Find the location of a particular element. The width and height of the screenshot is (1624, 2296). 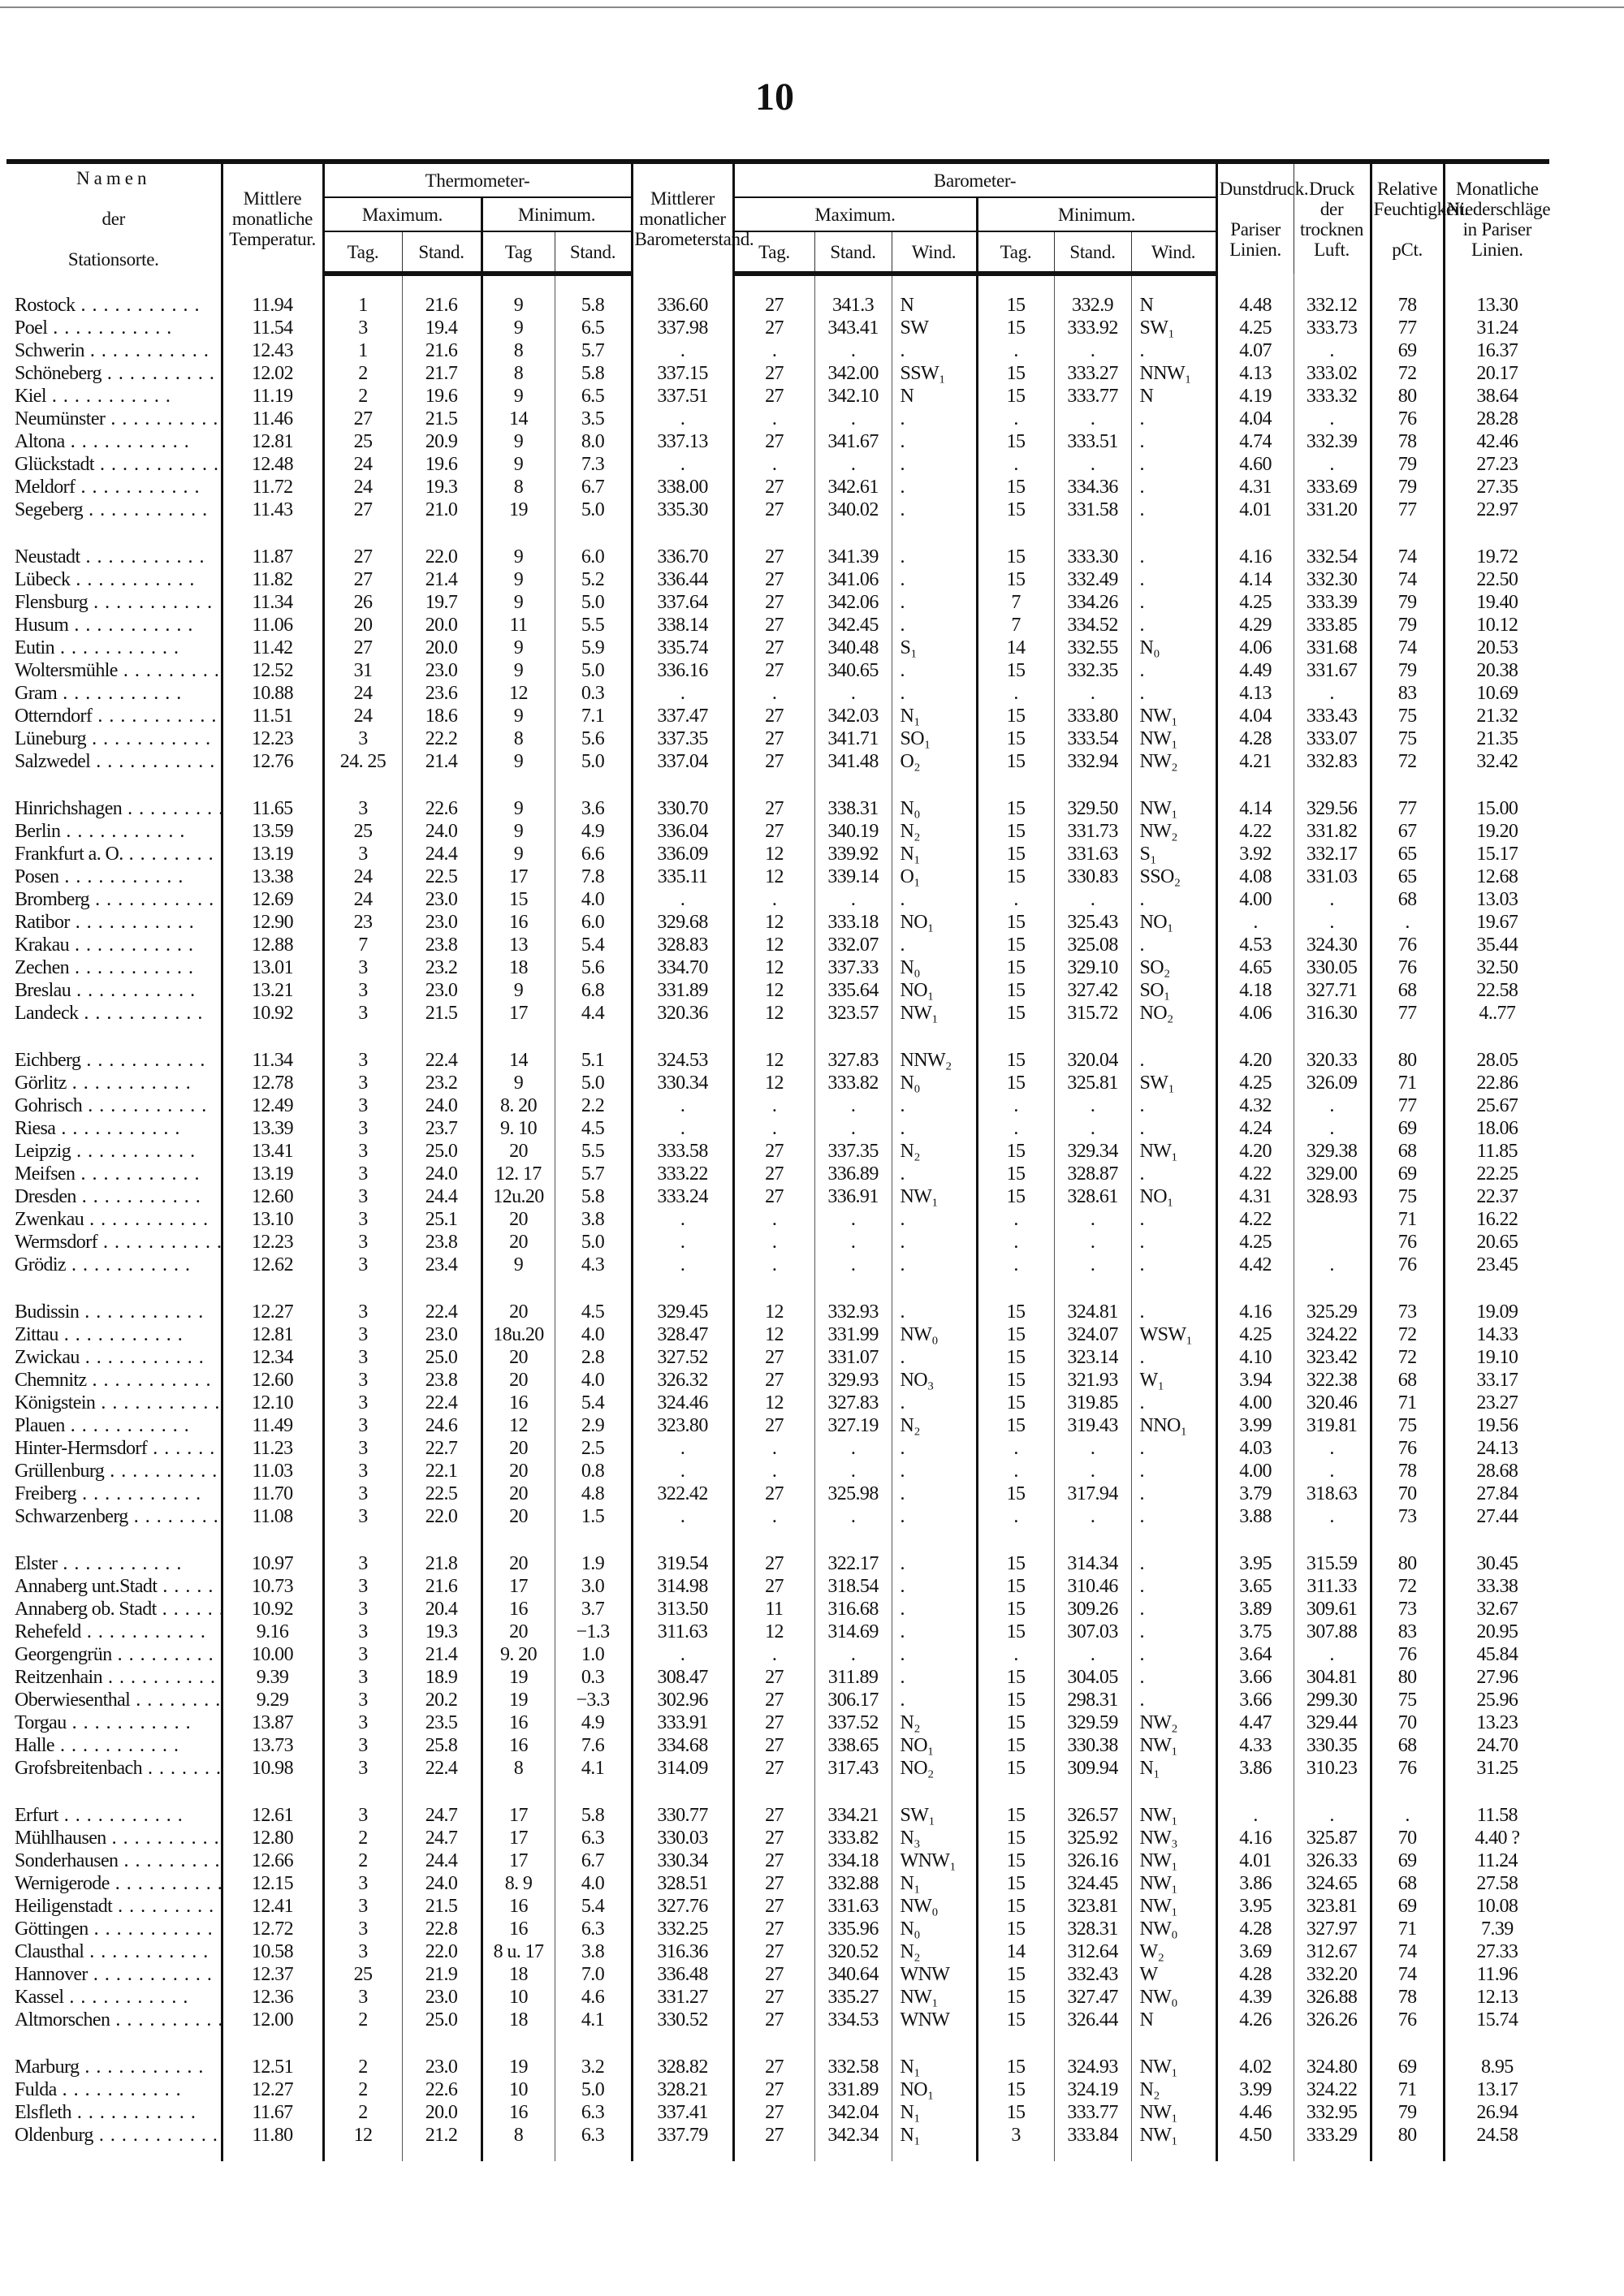

mean-baro-cell: . is located at coordinates (682, 350).